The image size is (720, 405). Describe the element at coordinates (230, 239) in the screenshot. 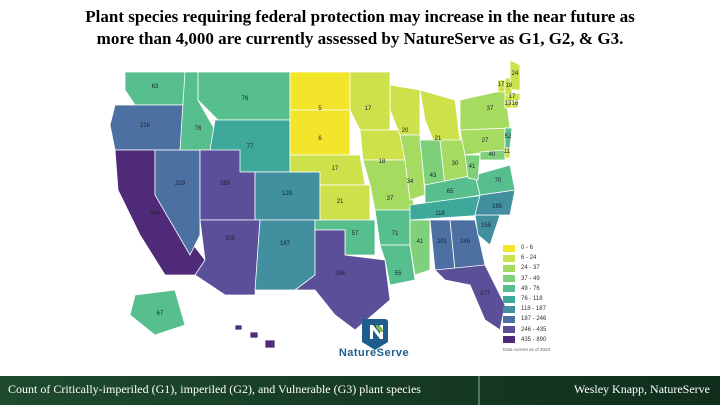

I see `state-value-label: 305` at that location.